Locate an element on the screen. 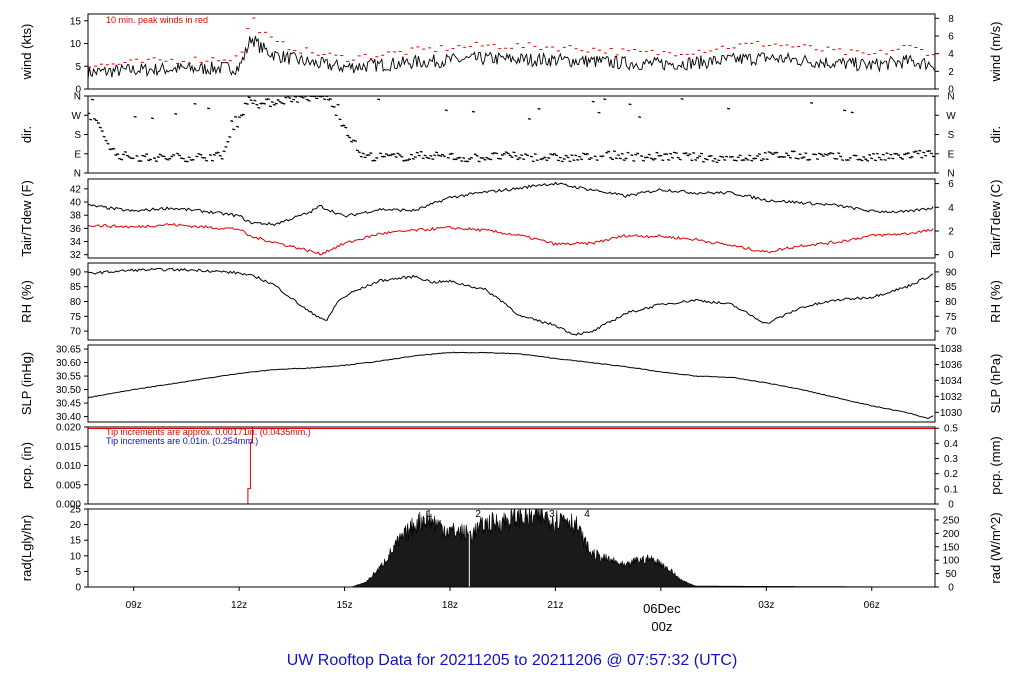 The image size is (1024, 700). right-axis-label-rh: RH (%) is located at coordinates (995, 301).